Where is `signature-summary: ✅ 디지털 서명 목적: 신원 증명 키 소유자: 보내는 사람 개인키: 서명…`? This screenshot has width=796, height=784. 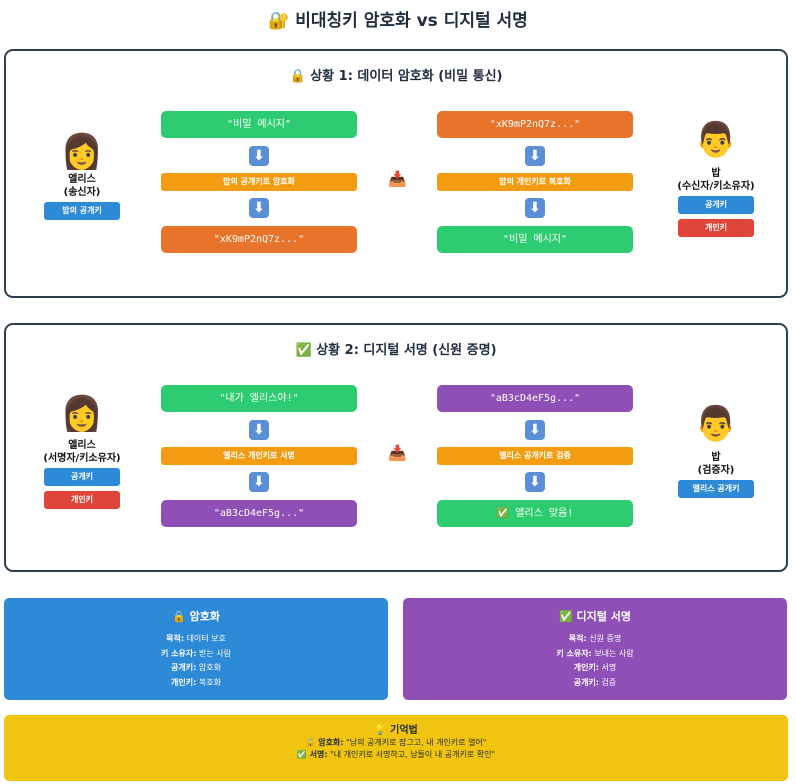
signature-summary: ✅ 디지털 서명 목적: 신원 증명 키 소유자: 보내는 사람 개인키: 서명… is located at coordinates (595, 649).